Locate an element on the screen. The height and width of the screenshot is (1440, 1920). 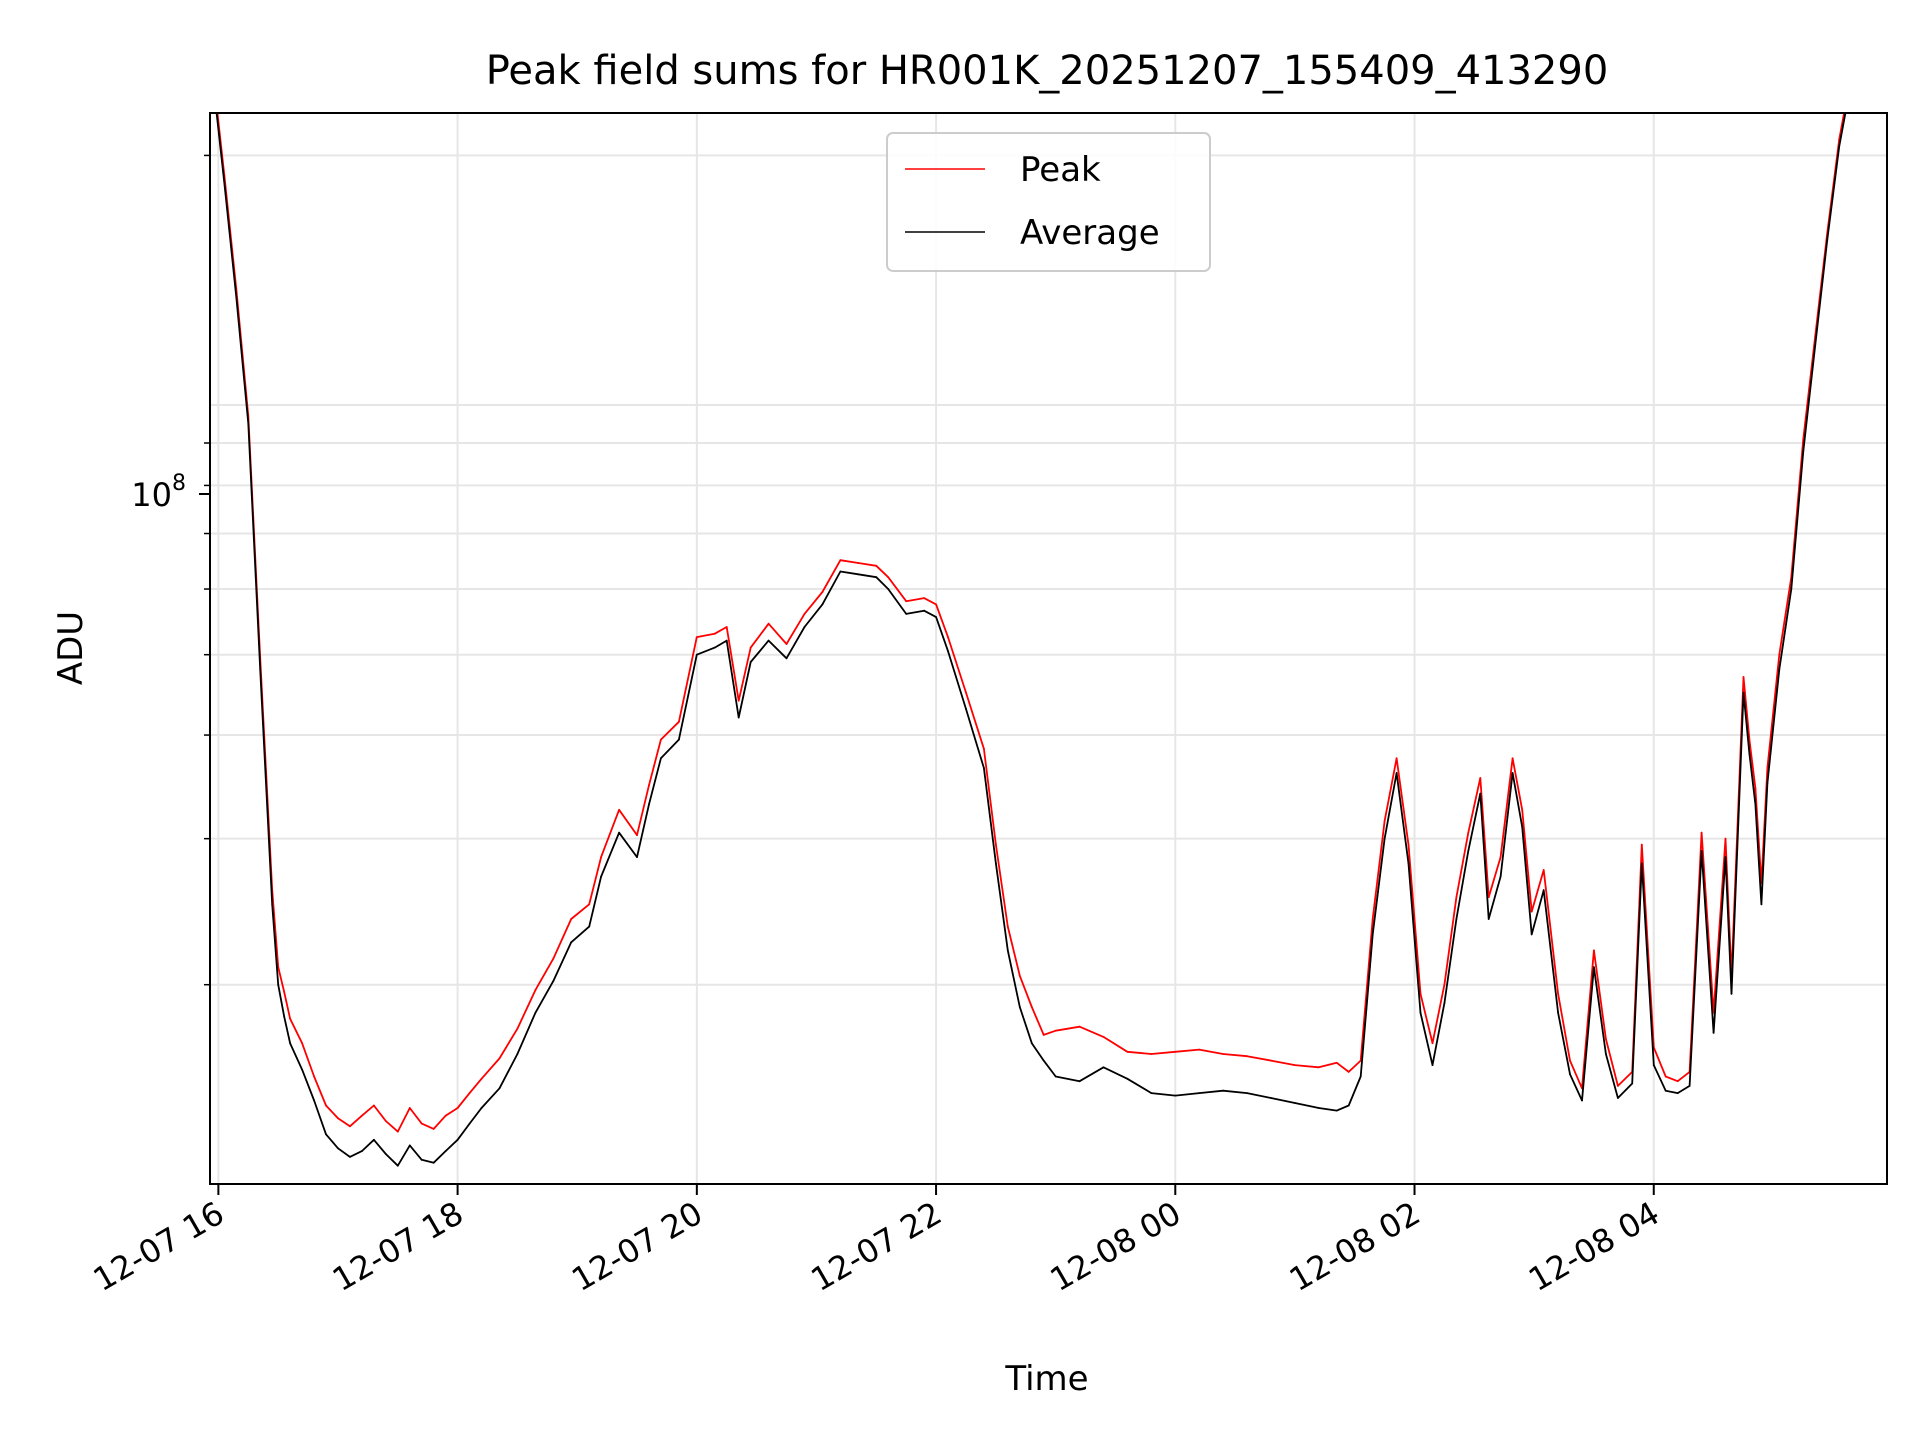
x-axis-label: Time is located at coordinates (1046, 1379).